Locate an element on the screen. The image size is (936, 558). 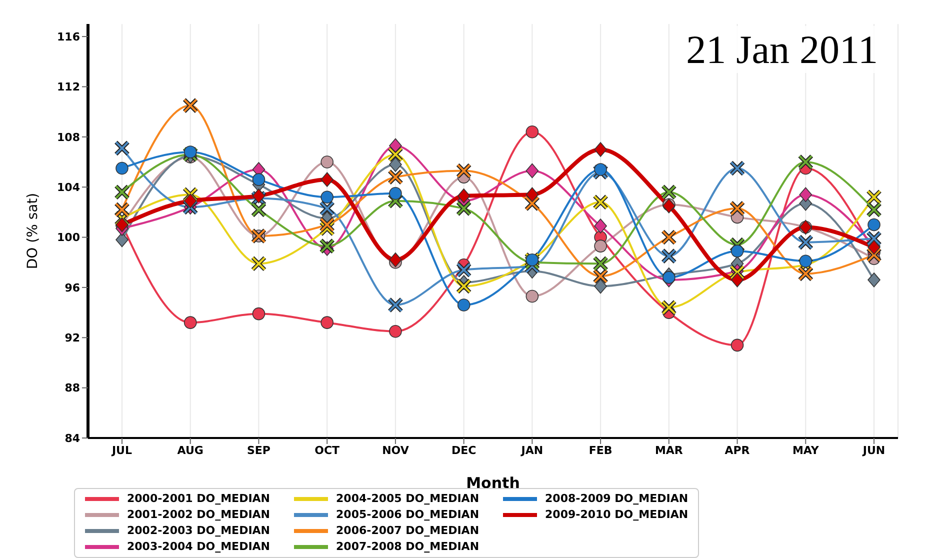
legend-label: 2007-2008 DO_MEDIAN is located at coordinates (408, 547).